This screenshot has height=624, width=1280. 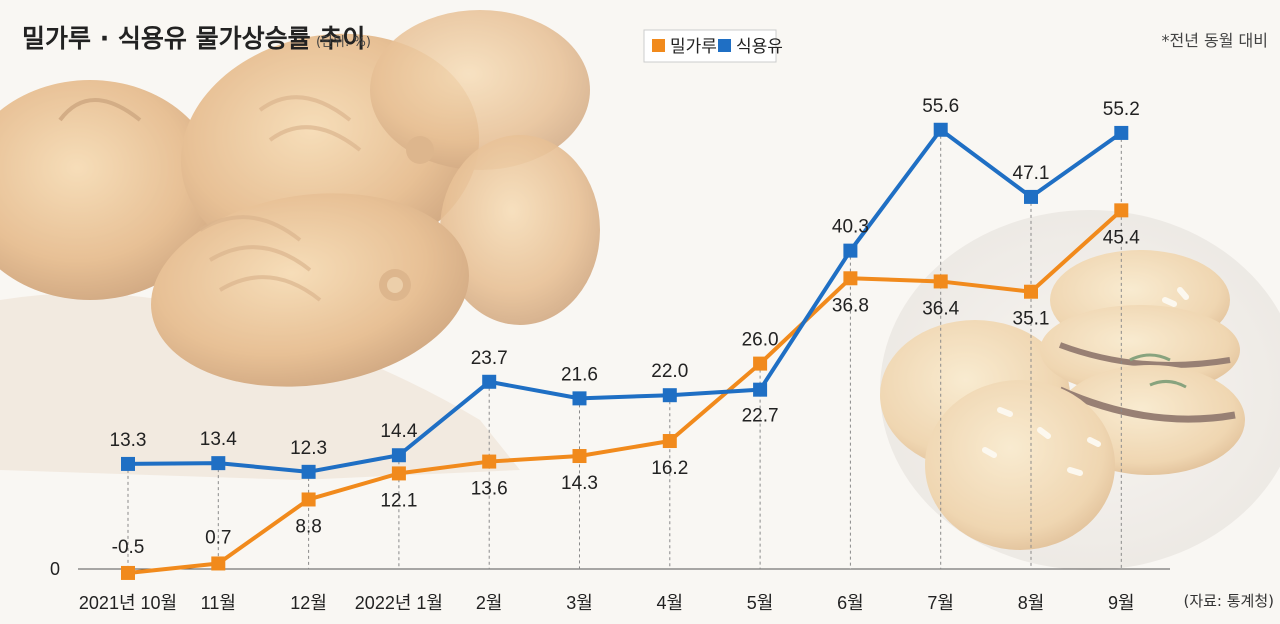 What do you see at coordinates (1121, 109) in the screenshot?
I see `data-label-oil: 55.2` at bounding box center [1121, 109].